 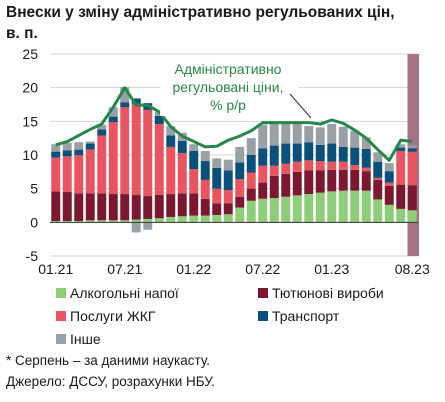 What do you see at coordinates (34, 189) in the screenshot?
I see `y-tick-label: 5` at bounding box center [34, 189].